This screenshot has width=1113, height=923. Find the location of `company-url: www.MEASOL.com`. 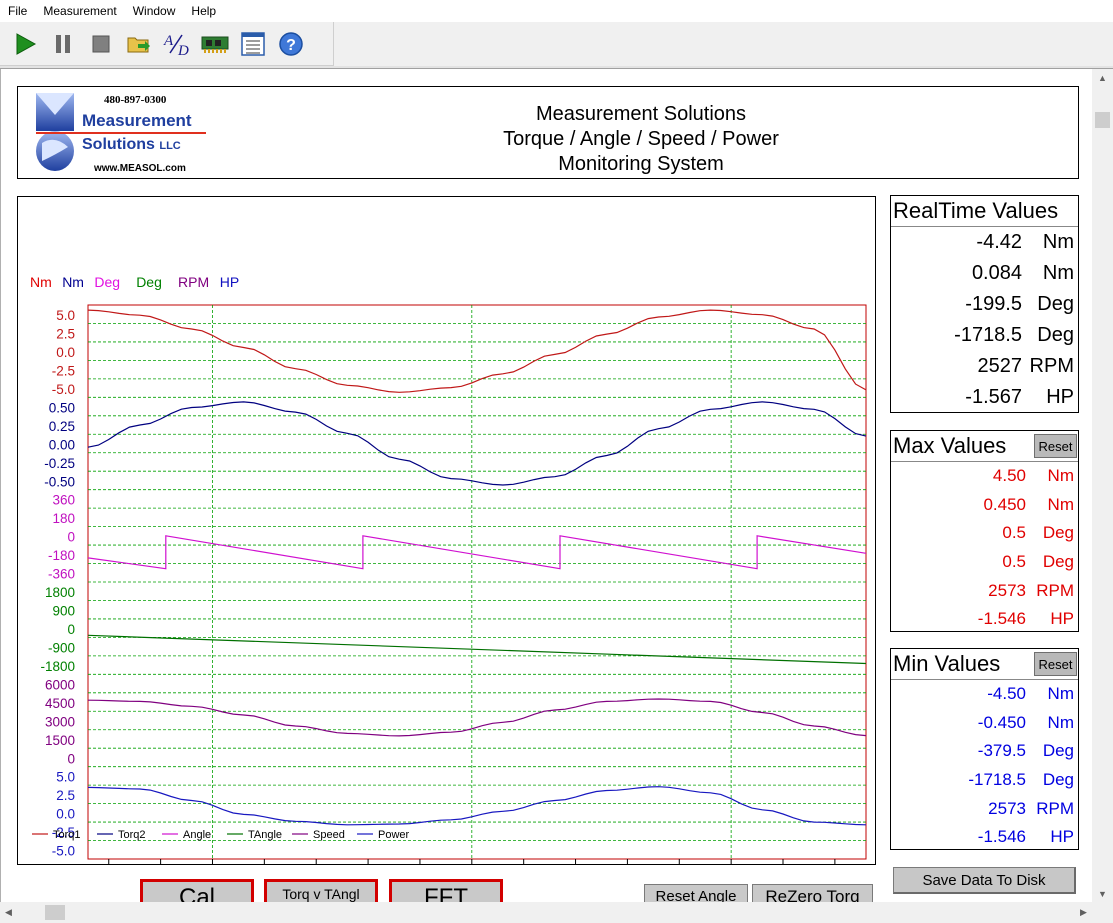

company-url: www.MEASOL.com is located at coordinates (140, 168).